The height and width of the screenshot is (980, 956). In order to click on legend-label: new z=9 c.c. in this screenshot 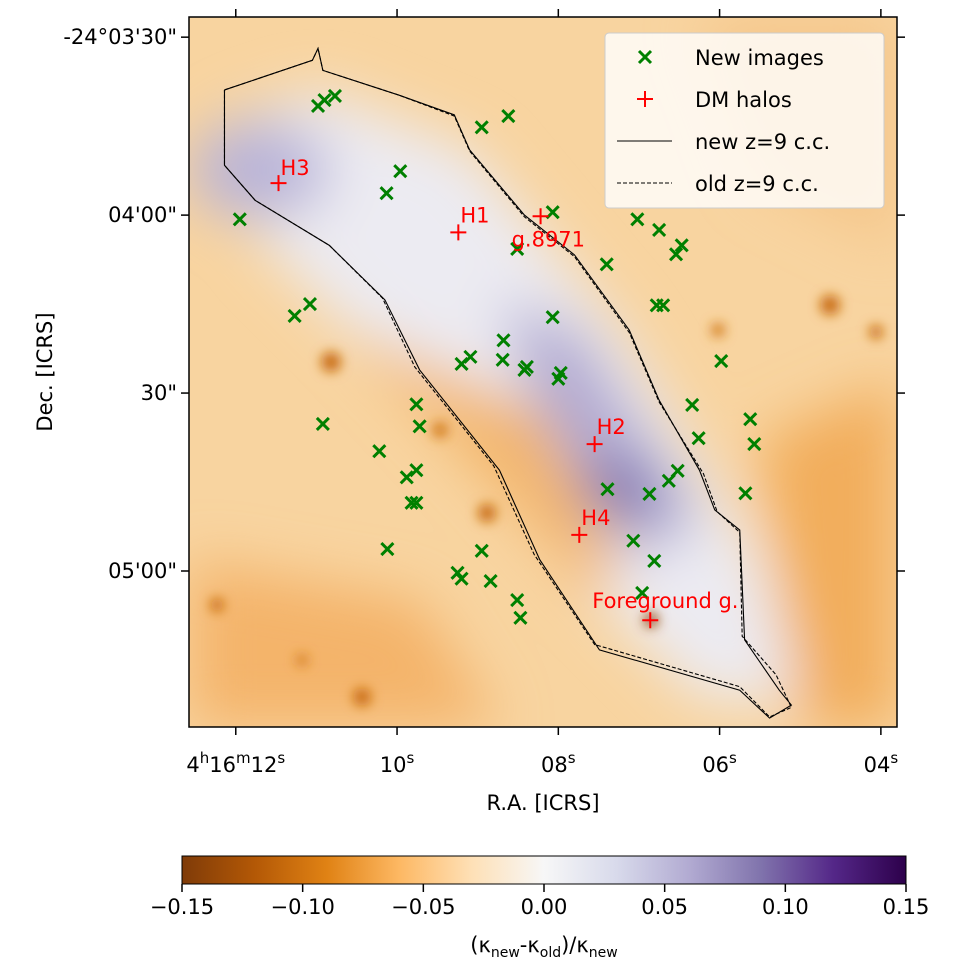, I will do `click(762, 142)`.